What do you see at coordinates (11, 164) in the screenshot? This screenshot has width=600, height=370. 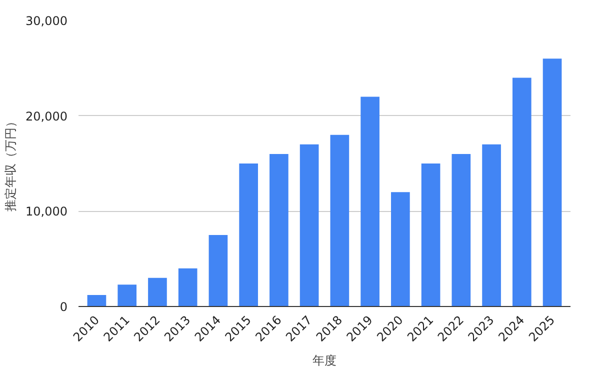 I see `y-axis-title: 推定年収（万円）` at bounding box center [11, 164].